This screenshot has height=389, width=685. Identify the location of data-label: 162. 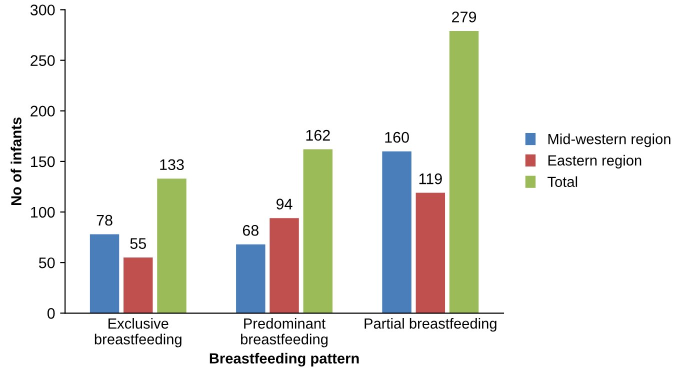
(318, 135).